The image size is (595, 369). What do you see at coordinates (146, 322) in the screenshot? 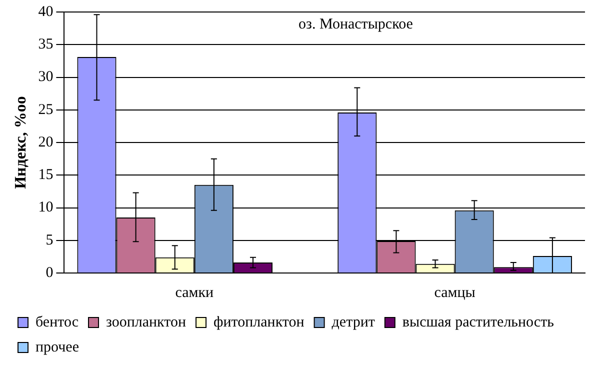
I see `legend-label: зоопланктон` at bounding box center [146, 322].